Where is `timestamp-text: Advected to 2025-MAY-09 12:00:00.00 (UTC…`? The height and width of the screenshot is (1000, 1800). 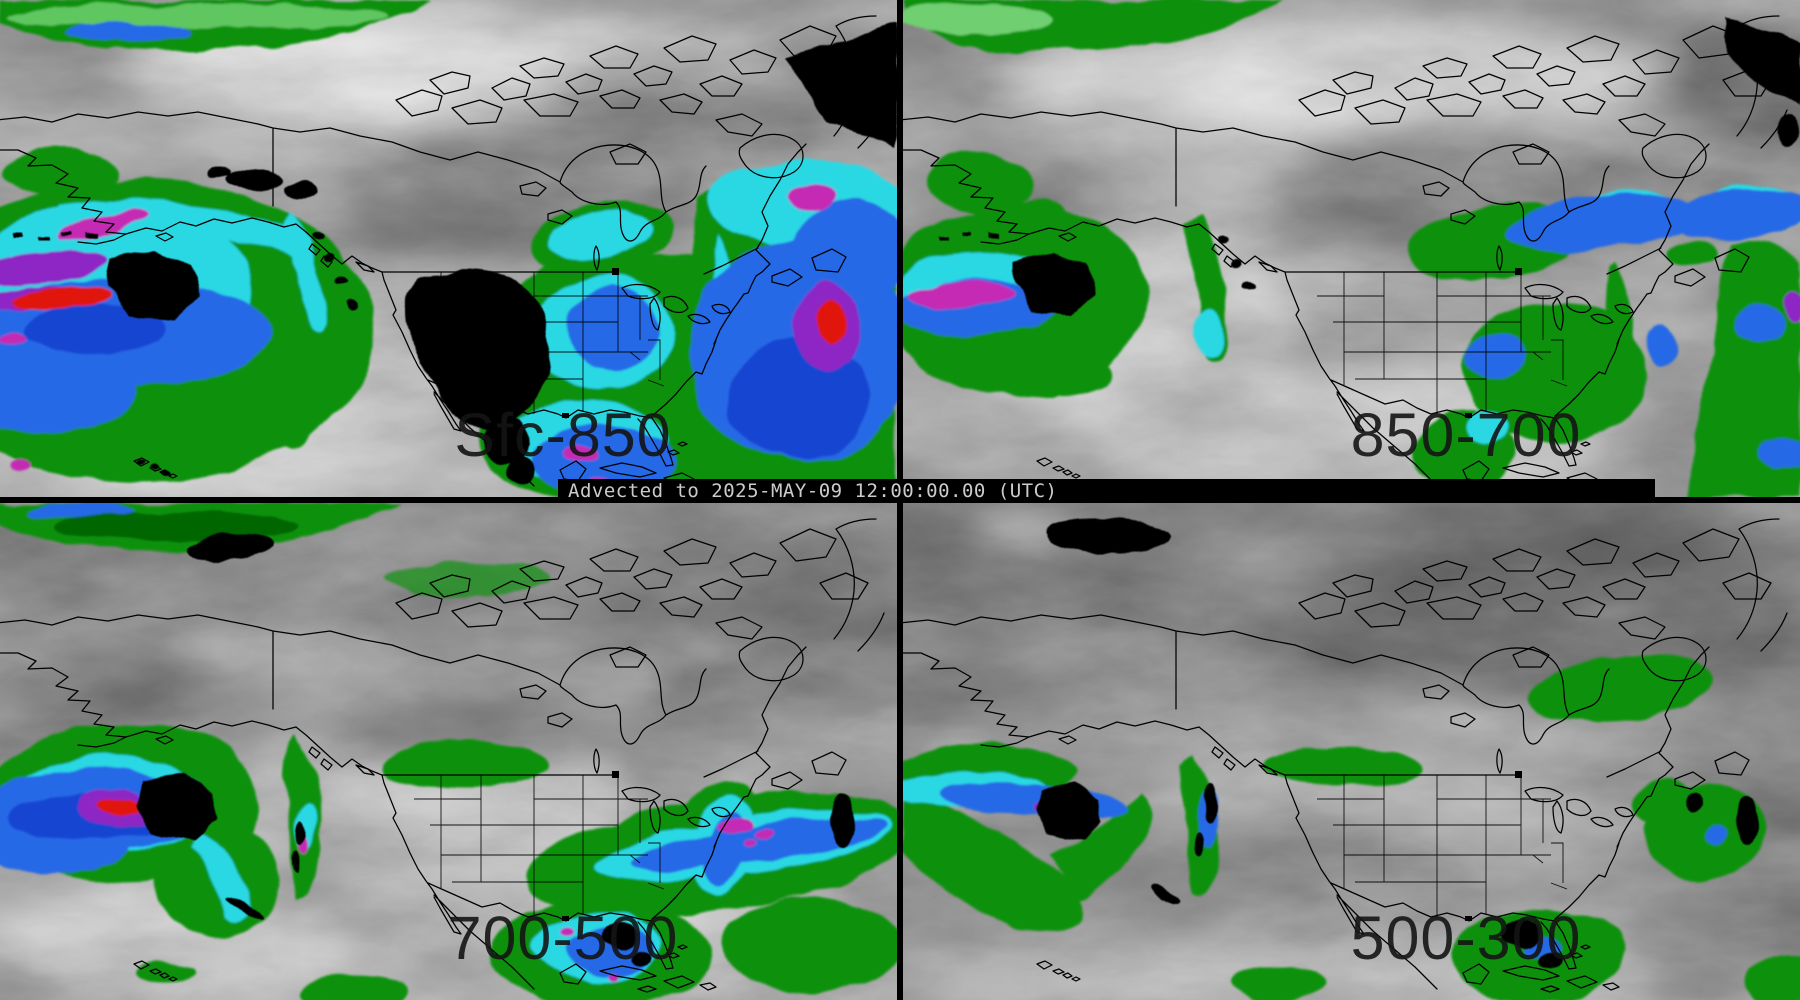
timestamp-text: Advected to 2025-MAY-09 12:00:00.00 (UTC… is located at coordinates (813, 491).